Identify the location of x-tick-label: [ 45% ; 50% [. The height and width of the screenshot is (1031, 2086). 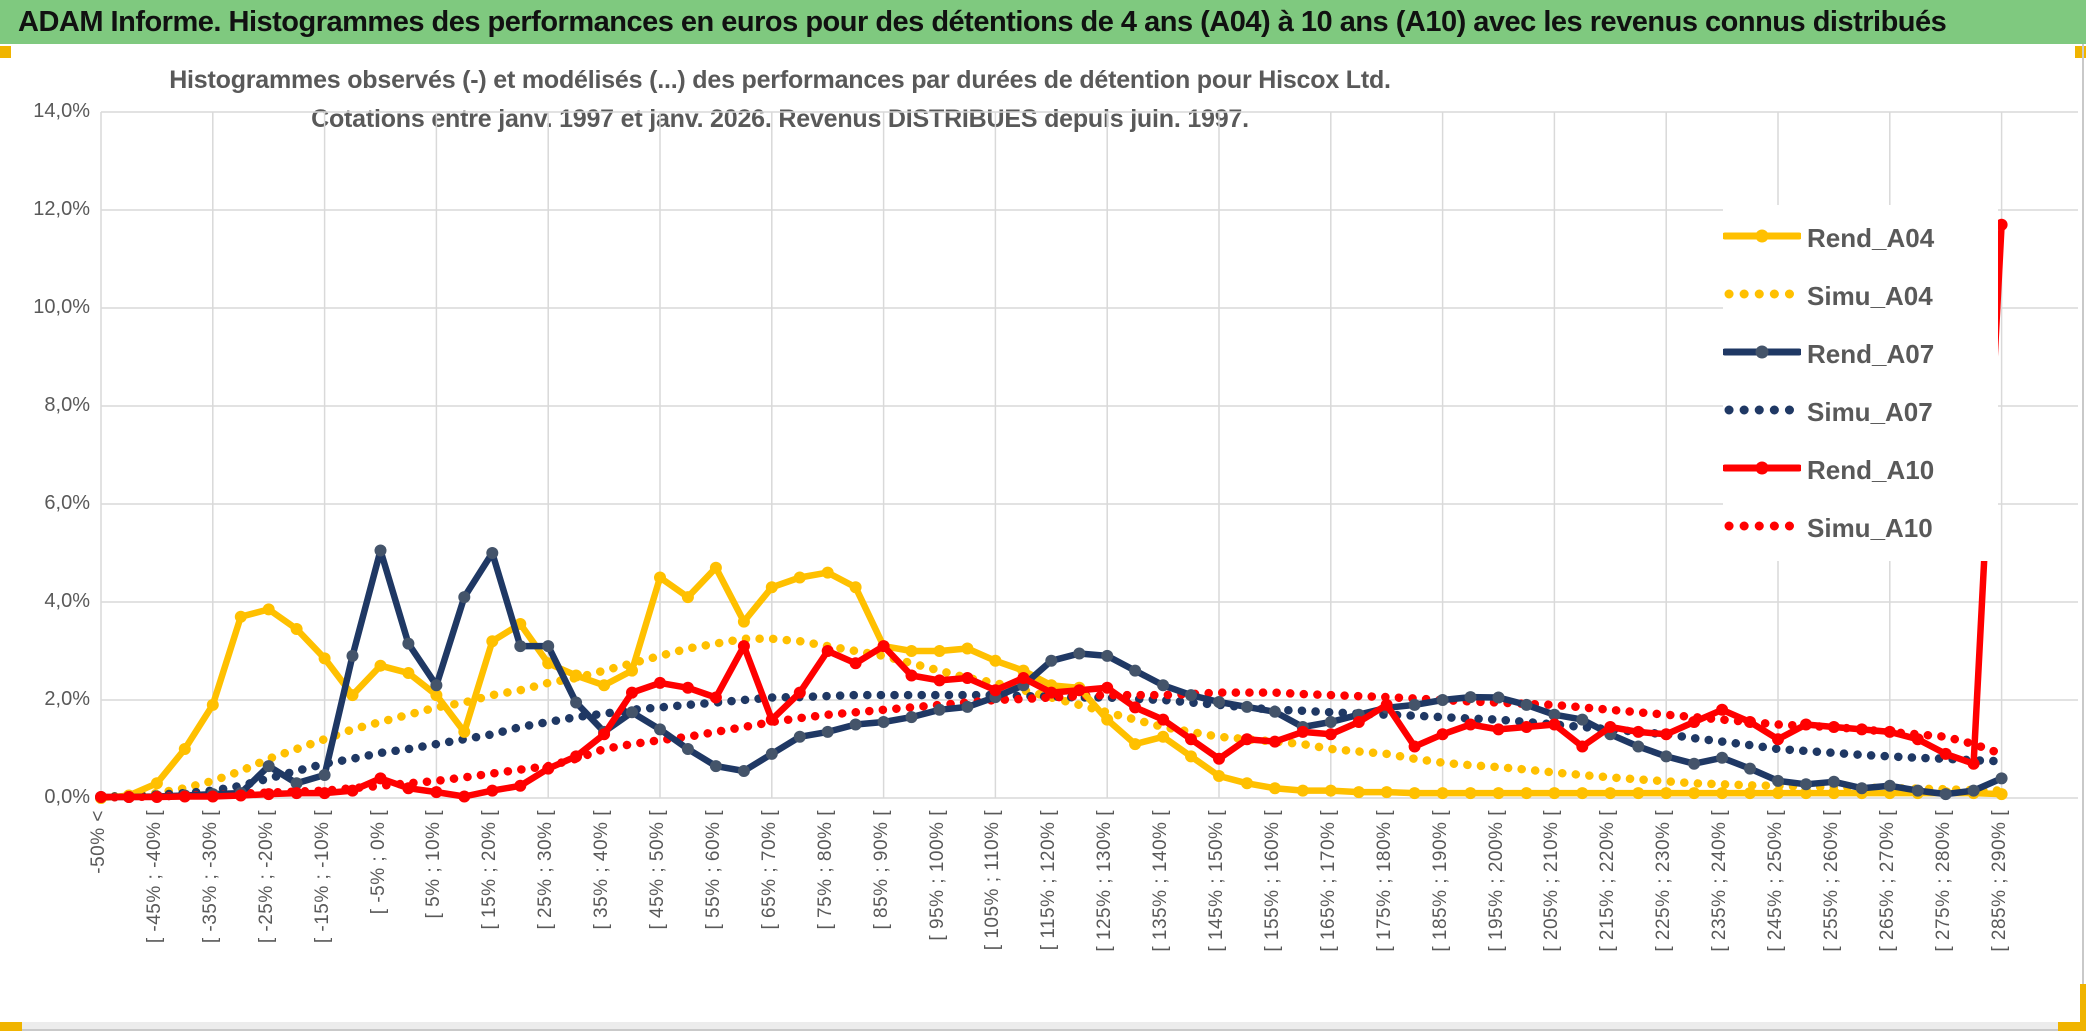
(657, 870).